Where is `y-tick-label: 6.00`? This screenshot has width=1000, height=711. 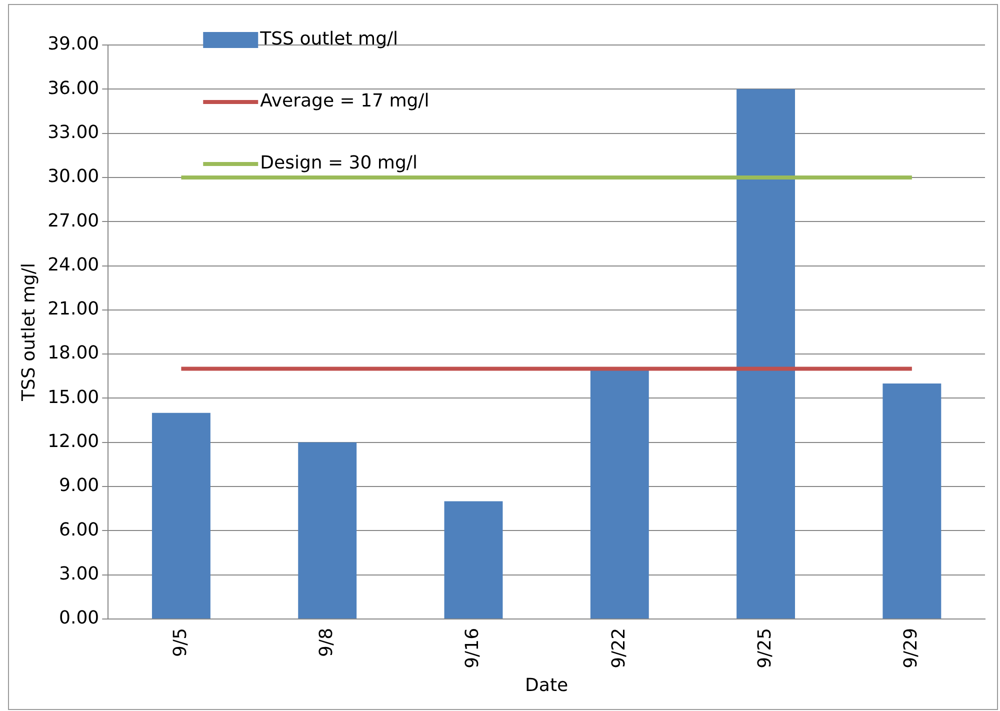 y-tick-label: 6.00 is located at coordinates (79, 529).